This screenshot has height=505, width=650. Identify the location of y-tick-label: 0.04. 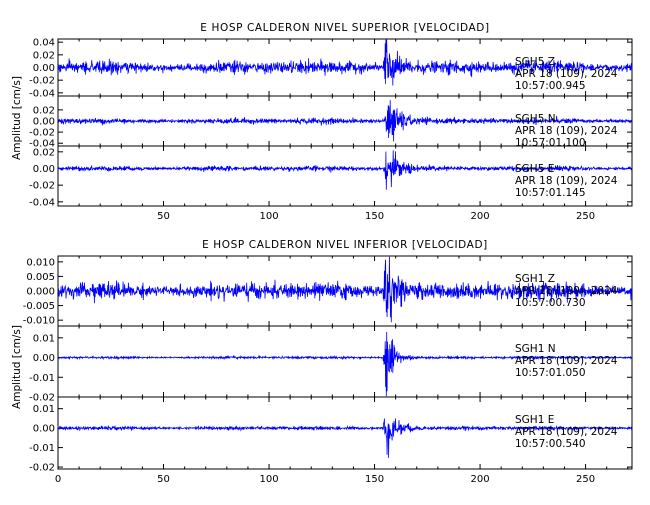
(44, 43).